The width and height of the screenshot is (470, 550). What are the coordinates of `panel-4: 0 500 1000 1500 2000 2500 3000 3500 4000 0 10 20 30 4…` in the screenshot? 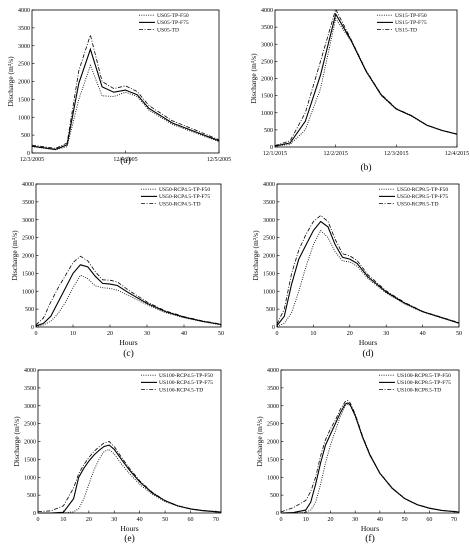 It's located at (356, 270).